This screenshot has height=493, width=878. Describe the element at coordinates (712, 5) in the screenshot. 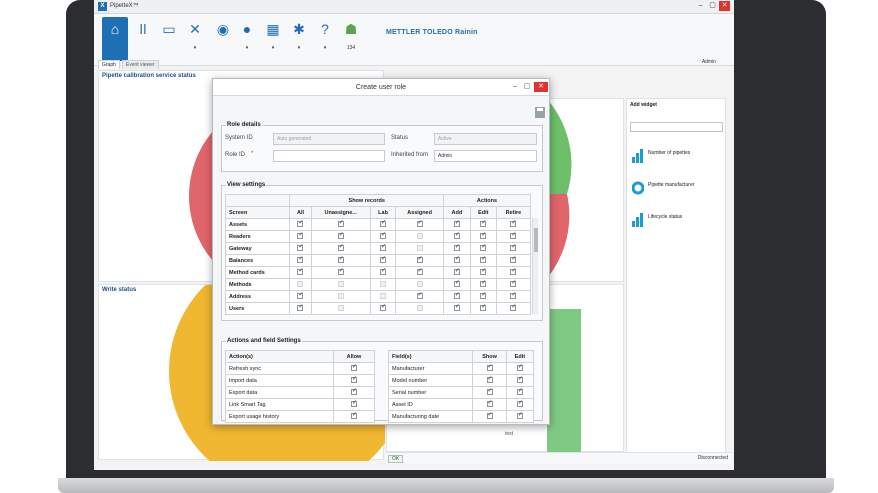

I see `maximize-button: ▢` at that location.